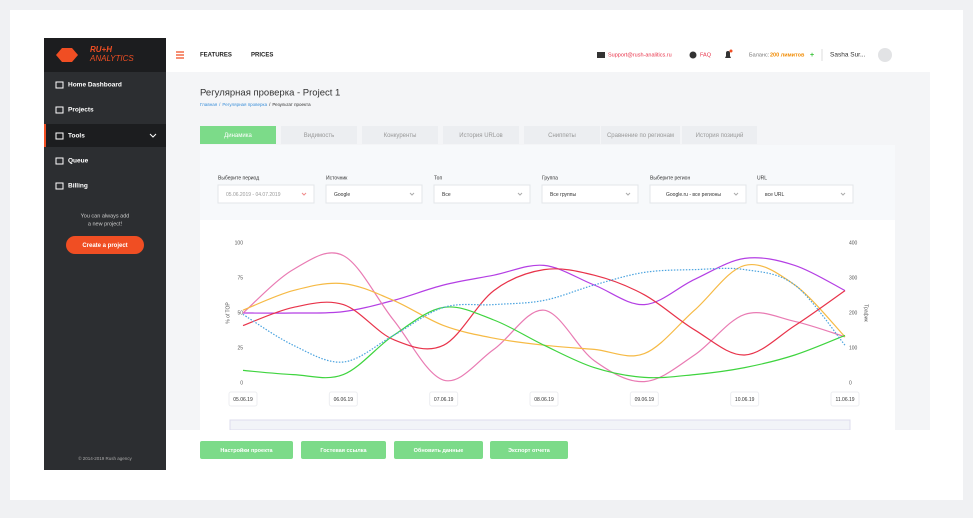  Describe the element at coordinates (240, 313) in the screenshot. I see `y-tick-label: 50` at that location.